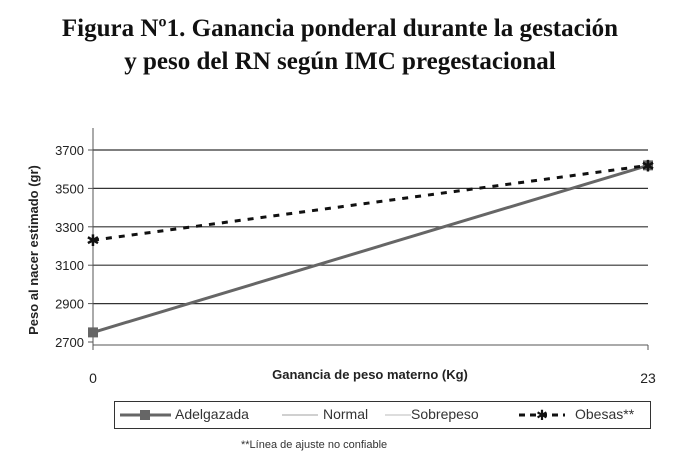 Image resolution: width=680 pixels, height=465 pixels. Describe the element at coordinates (605, 414) in the screenshot. I see `legend-label-obesas: Obesas**` at that location.